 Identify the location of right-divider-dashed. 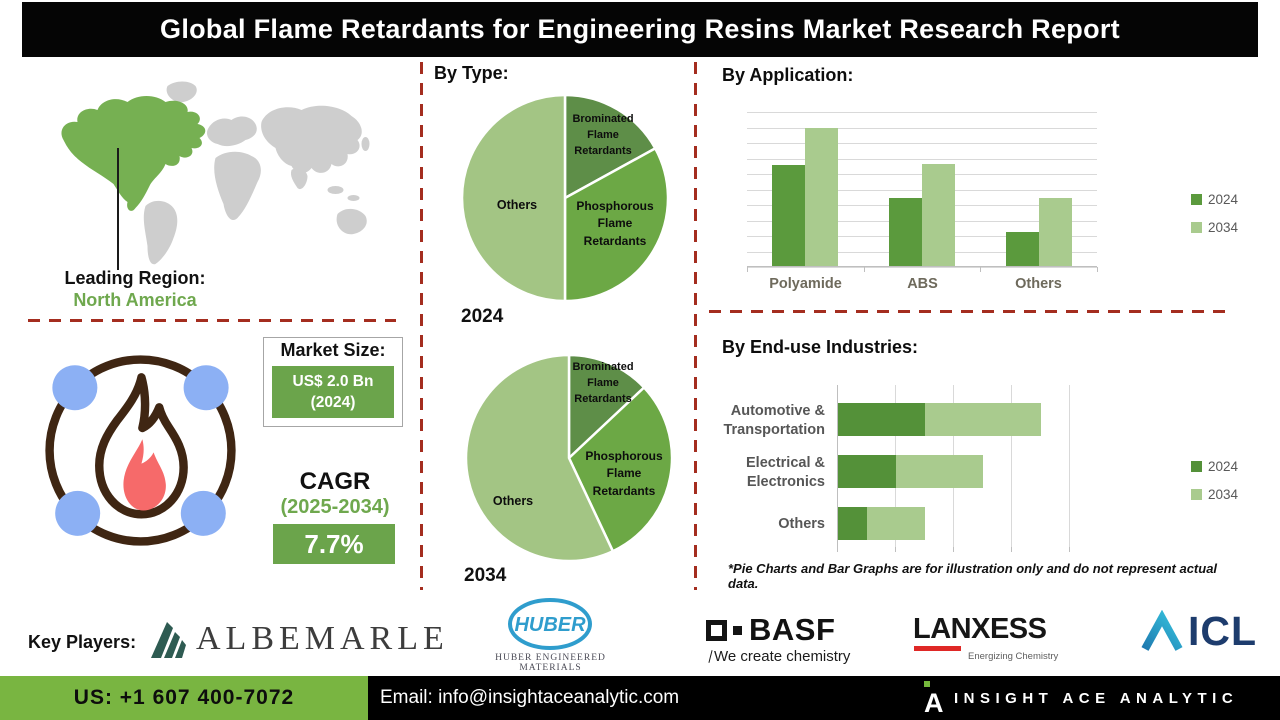
(969, 311).